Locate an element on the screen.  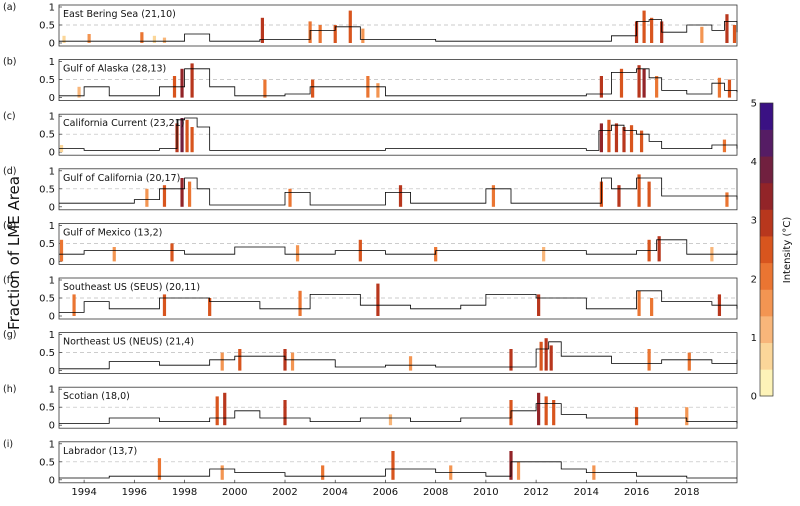
panel-title: Labrador (13,7) is located at coordinates (100, 451).